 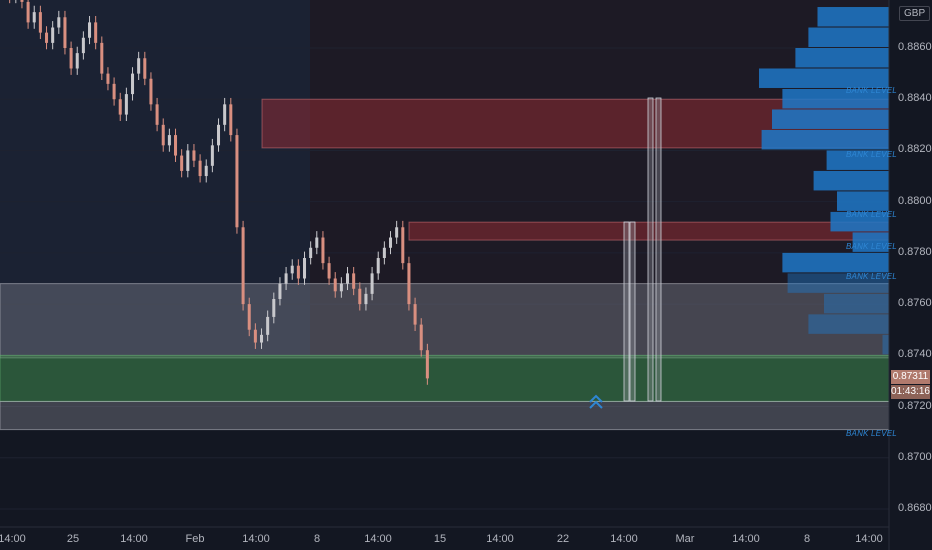 What do you see at coordinates (910, 377) in the screenshot?
I see `current-price-badge: 0.87311` at bounding box center [910, 377].